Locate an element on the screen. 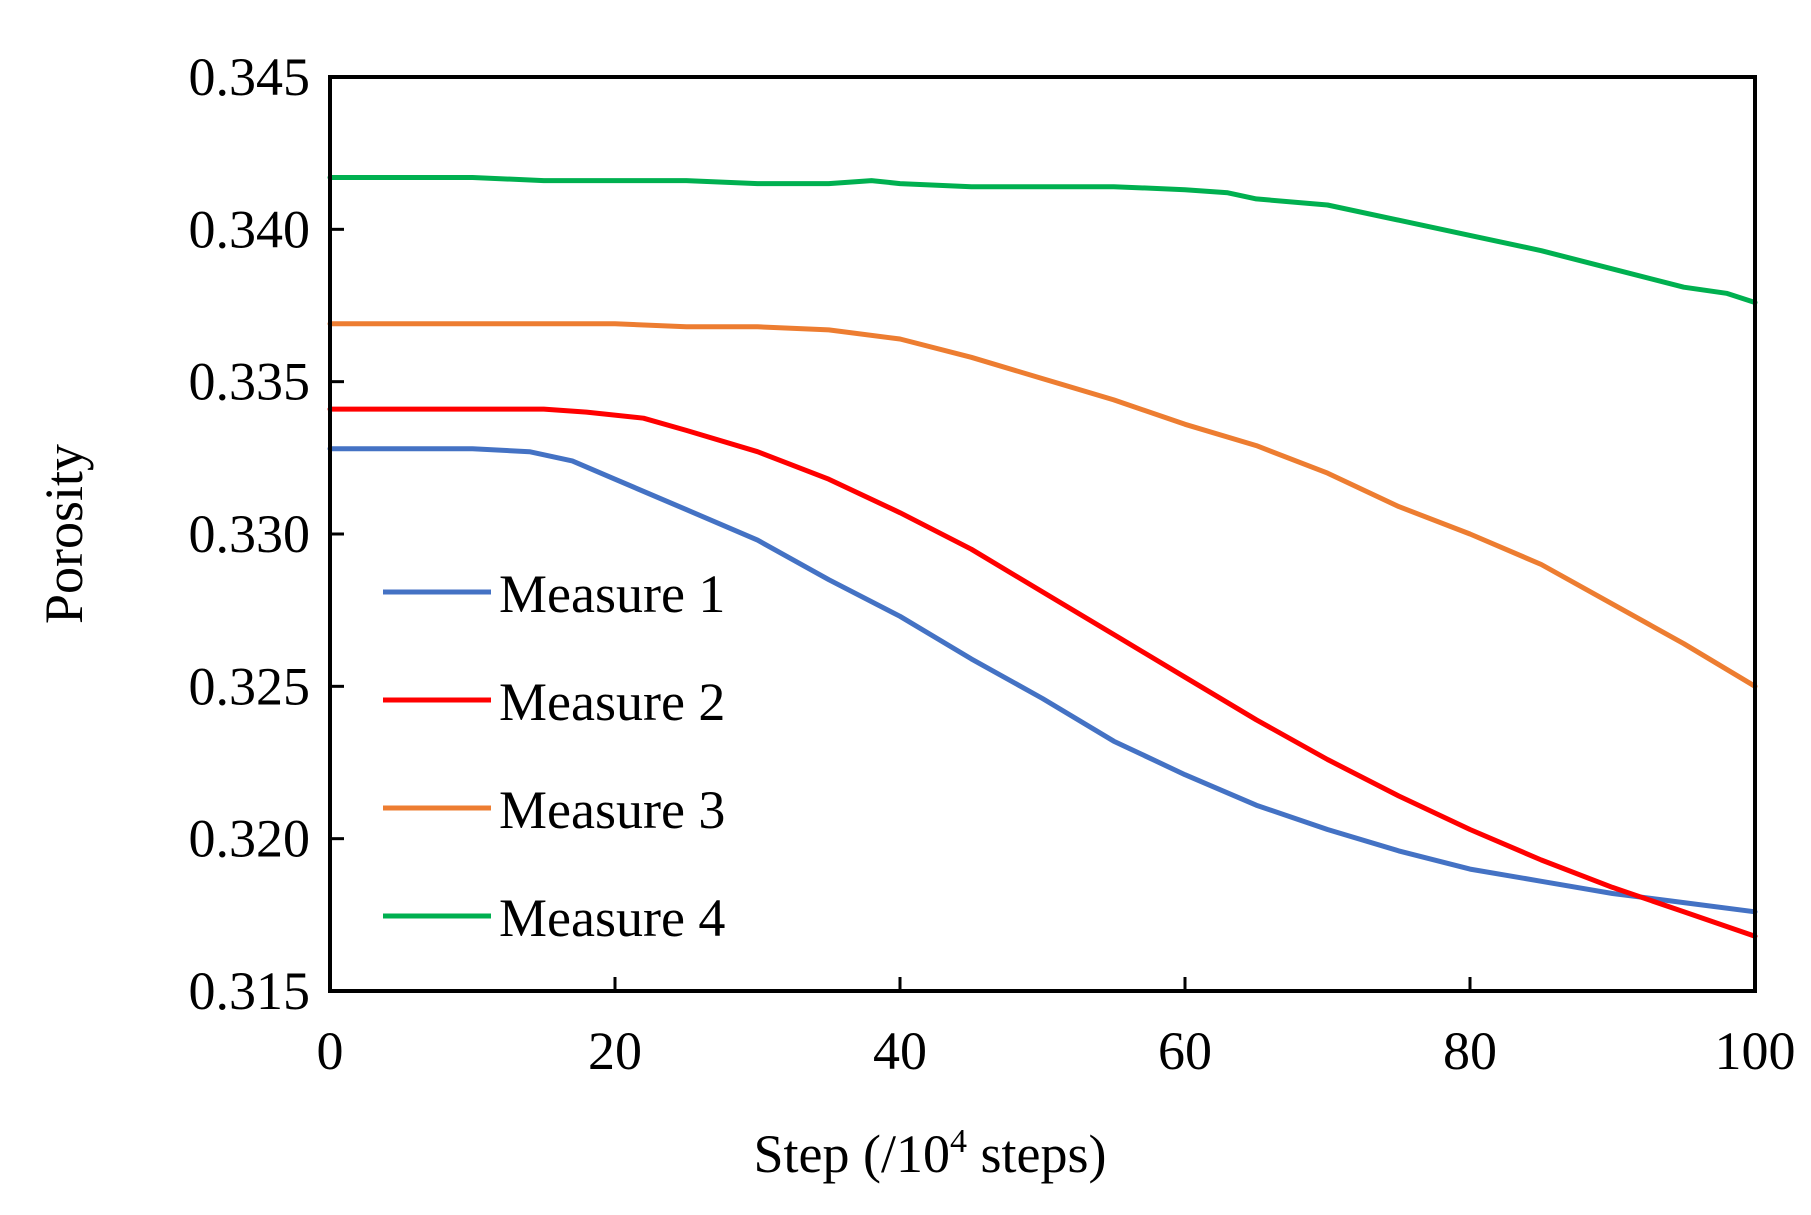  x-tick-label: 40 is located at coordinates (900, 1051).